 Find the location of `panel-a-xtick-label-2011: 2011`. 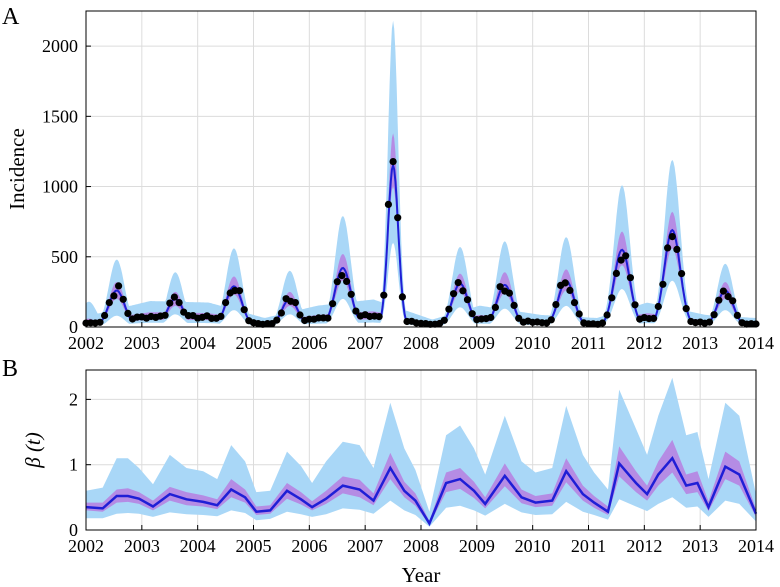

panel-a-xtick-label-2011: 2011 is located at coordinates (588, 343).